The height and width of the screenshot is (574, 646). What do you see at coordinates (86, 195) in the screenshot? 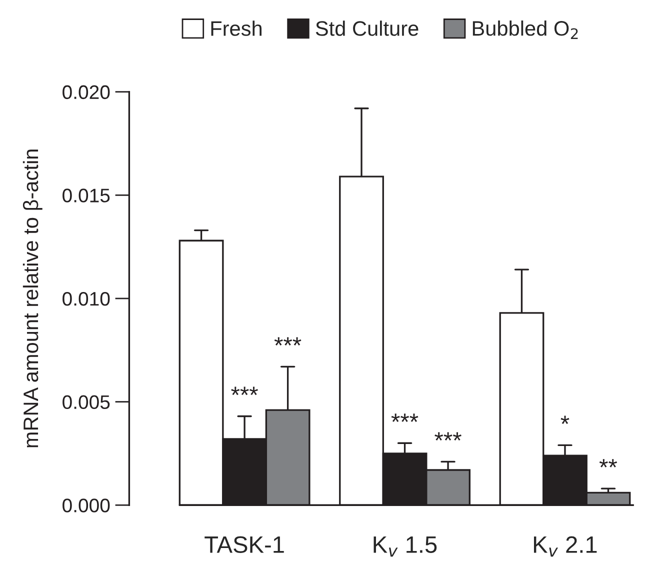
I see `y-tick-label: 0.015` at bounding box center [86, 195].